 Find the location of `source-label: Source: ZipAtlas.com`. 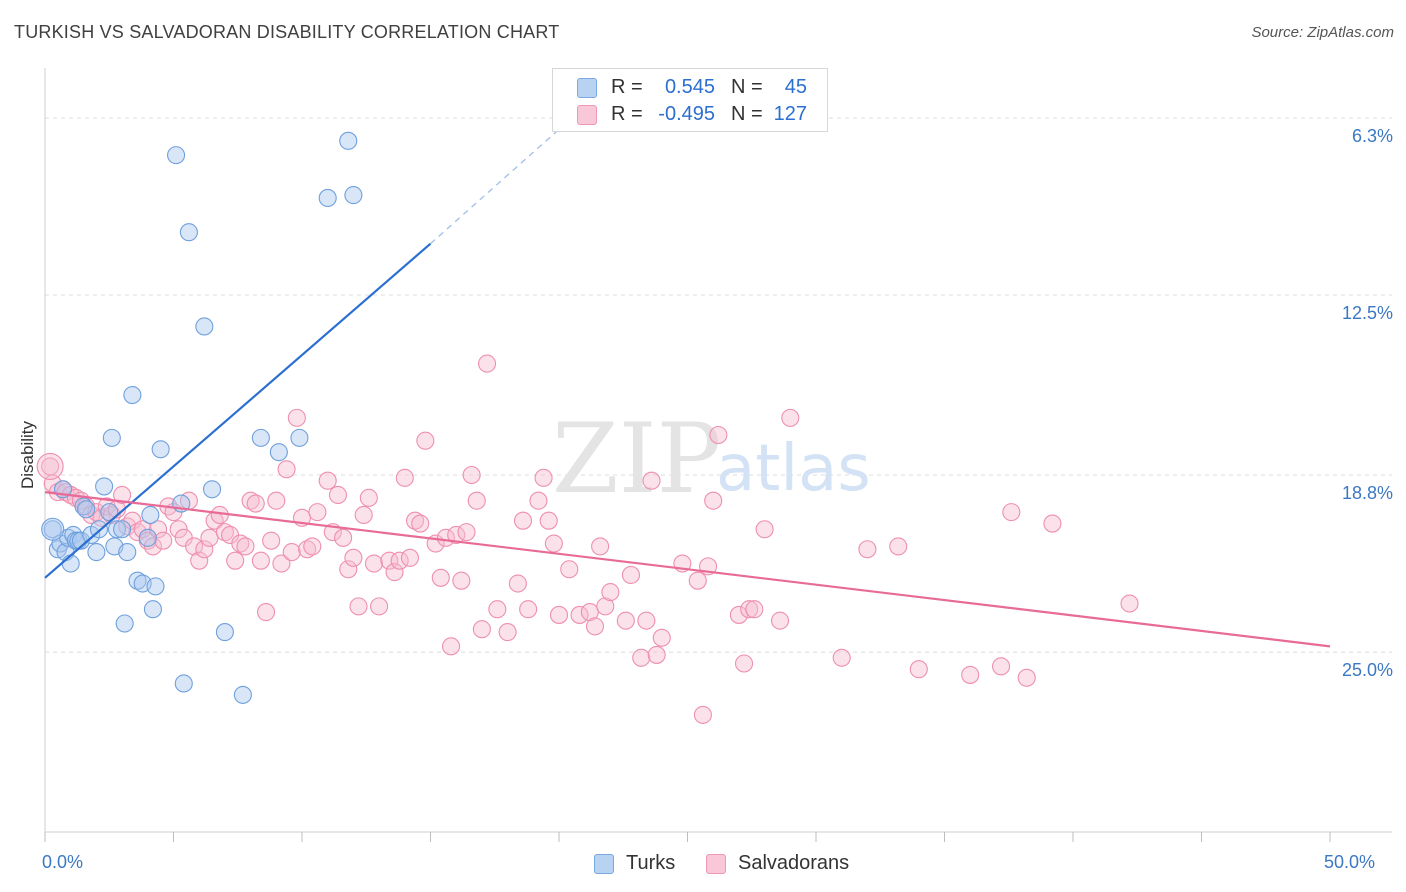

source-label: Source: ZipAtlas.com is located at coordinates (1322, 32).